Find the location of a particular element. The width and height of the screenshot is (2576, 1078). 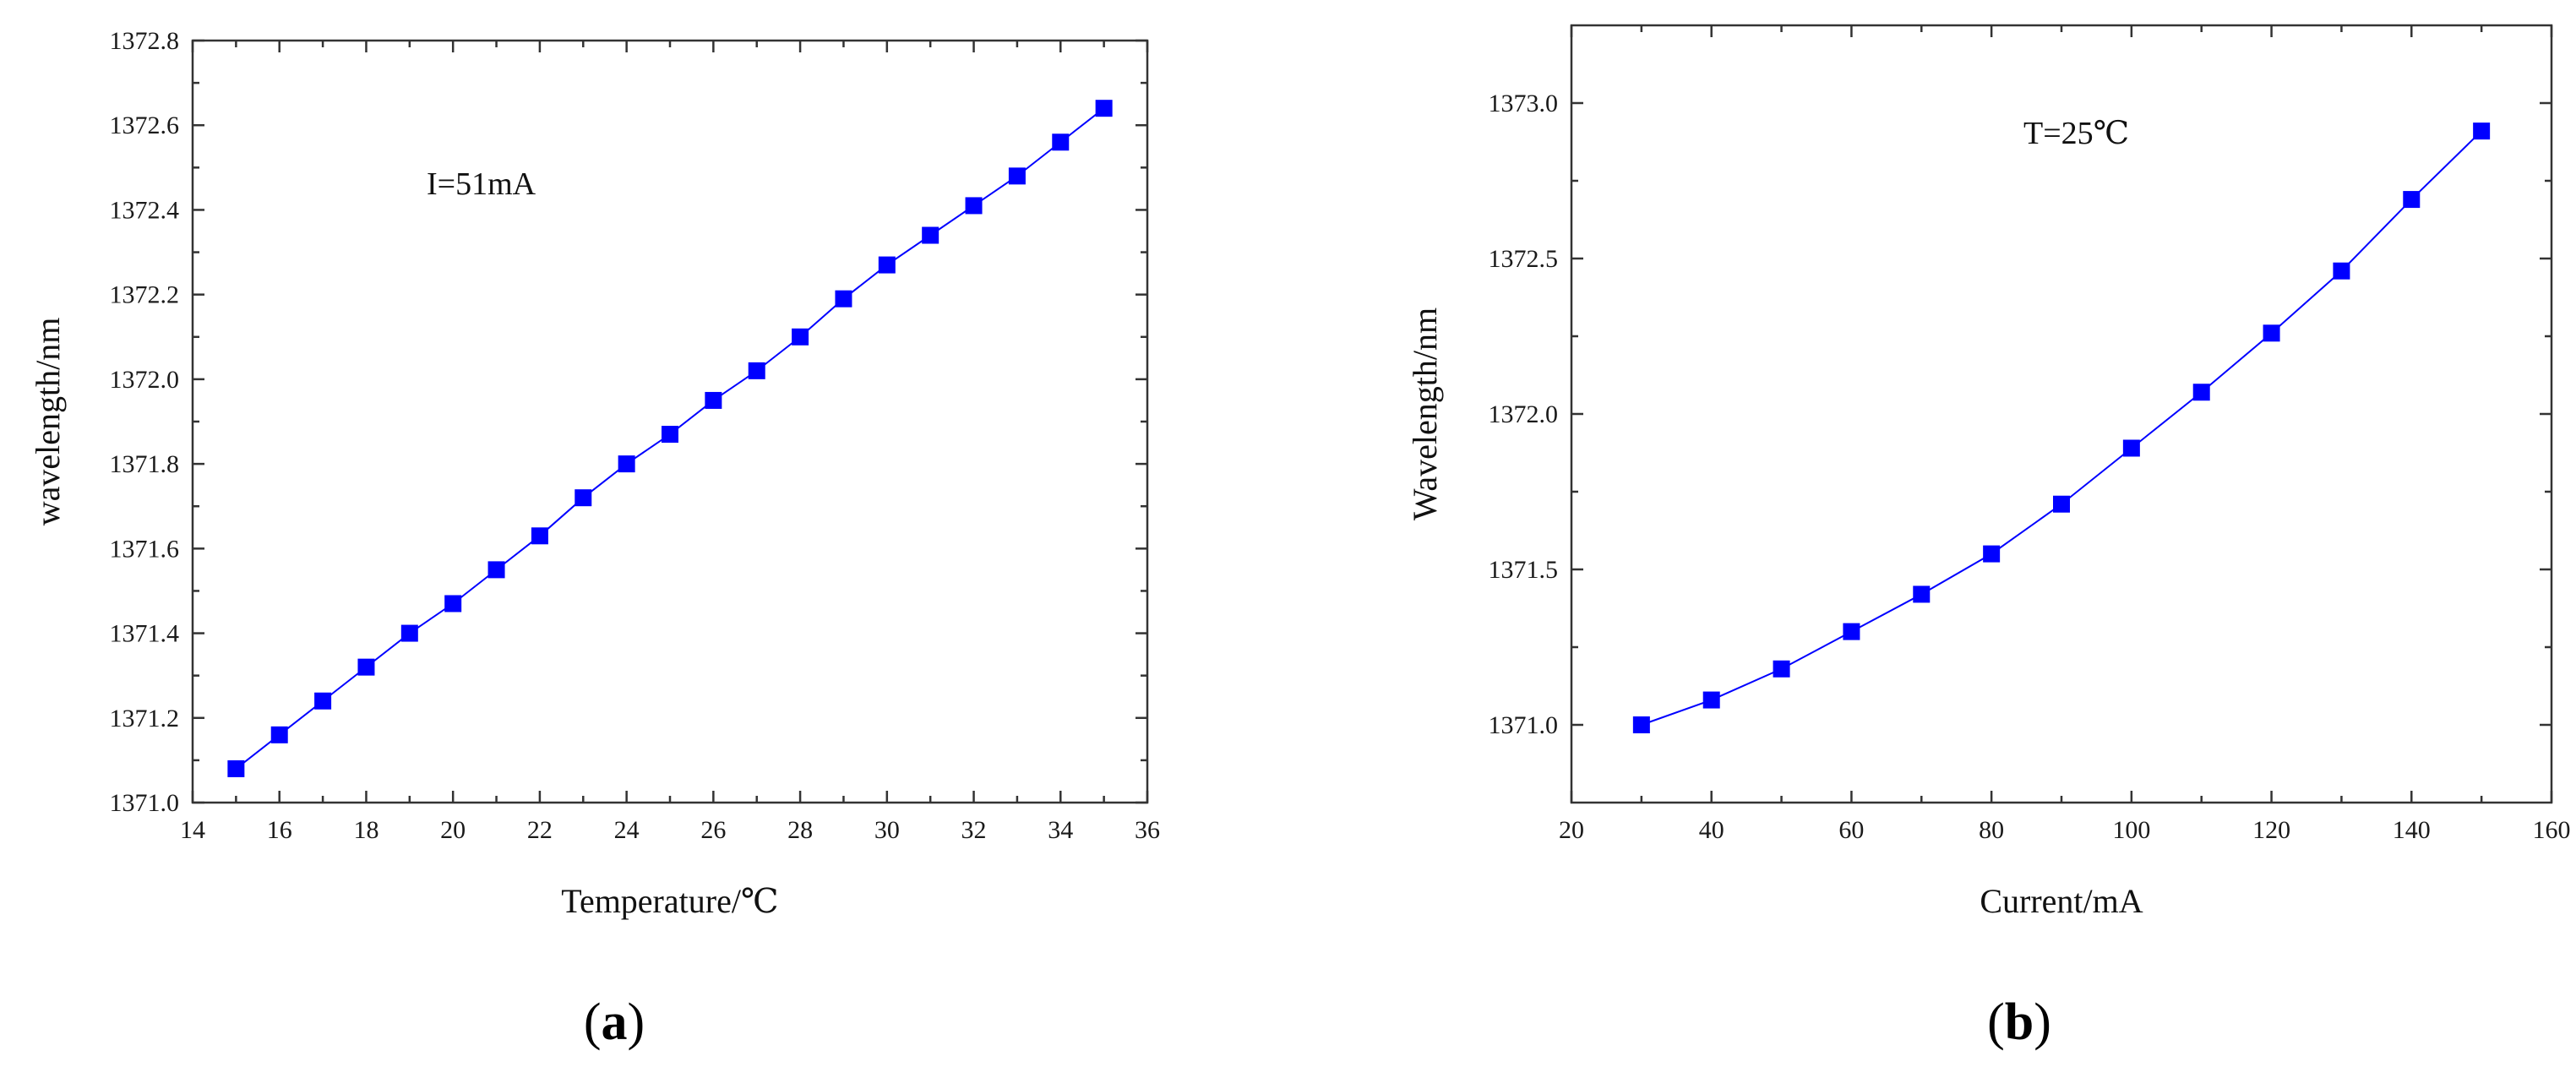

panel-label: (b) is located at coordinates (2019, 1022).